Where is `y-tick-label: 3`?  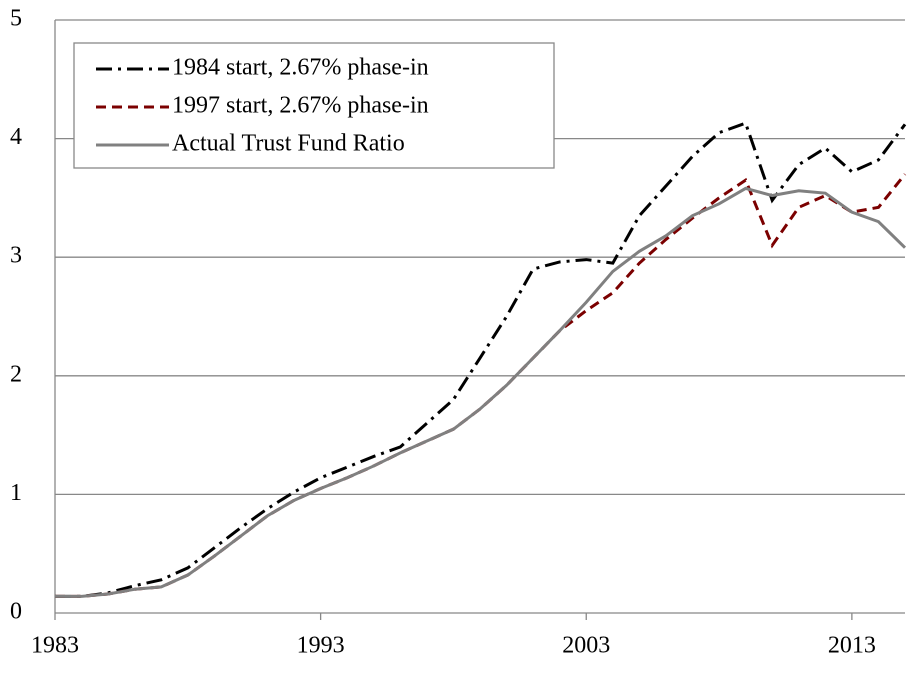
y-tick-label: 3 is located at coordinates (16, 256).